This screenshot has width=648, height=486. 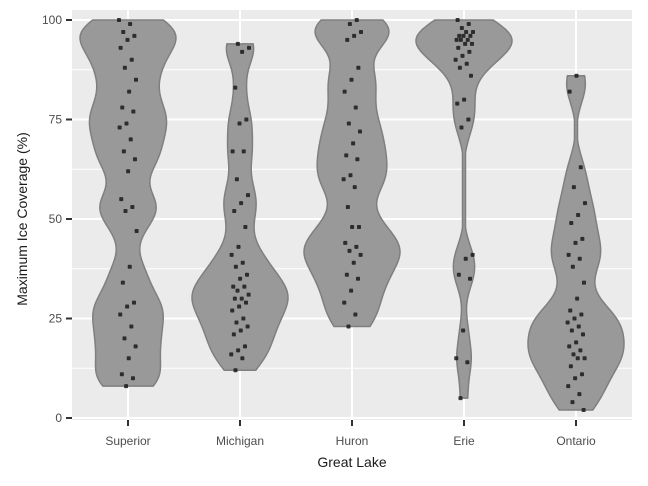 What do you see at coordinates (52, 20) in the screenshot?
I see `y-tick-label: 100` at bounding box center [52, 20].